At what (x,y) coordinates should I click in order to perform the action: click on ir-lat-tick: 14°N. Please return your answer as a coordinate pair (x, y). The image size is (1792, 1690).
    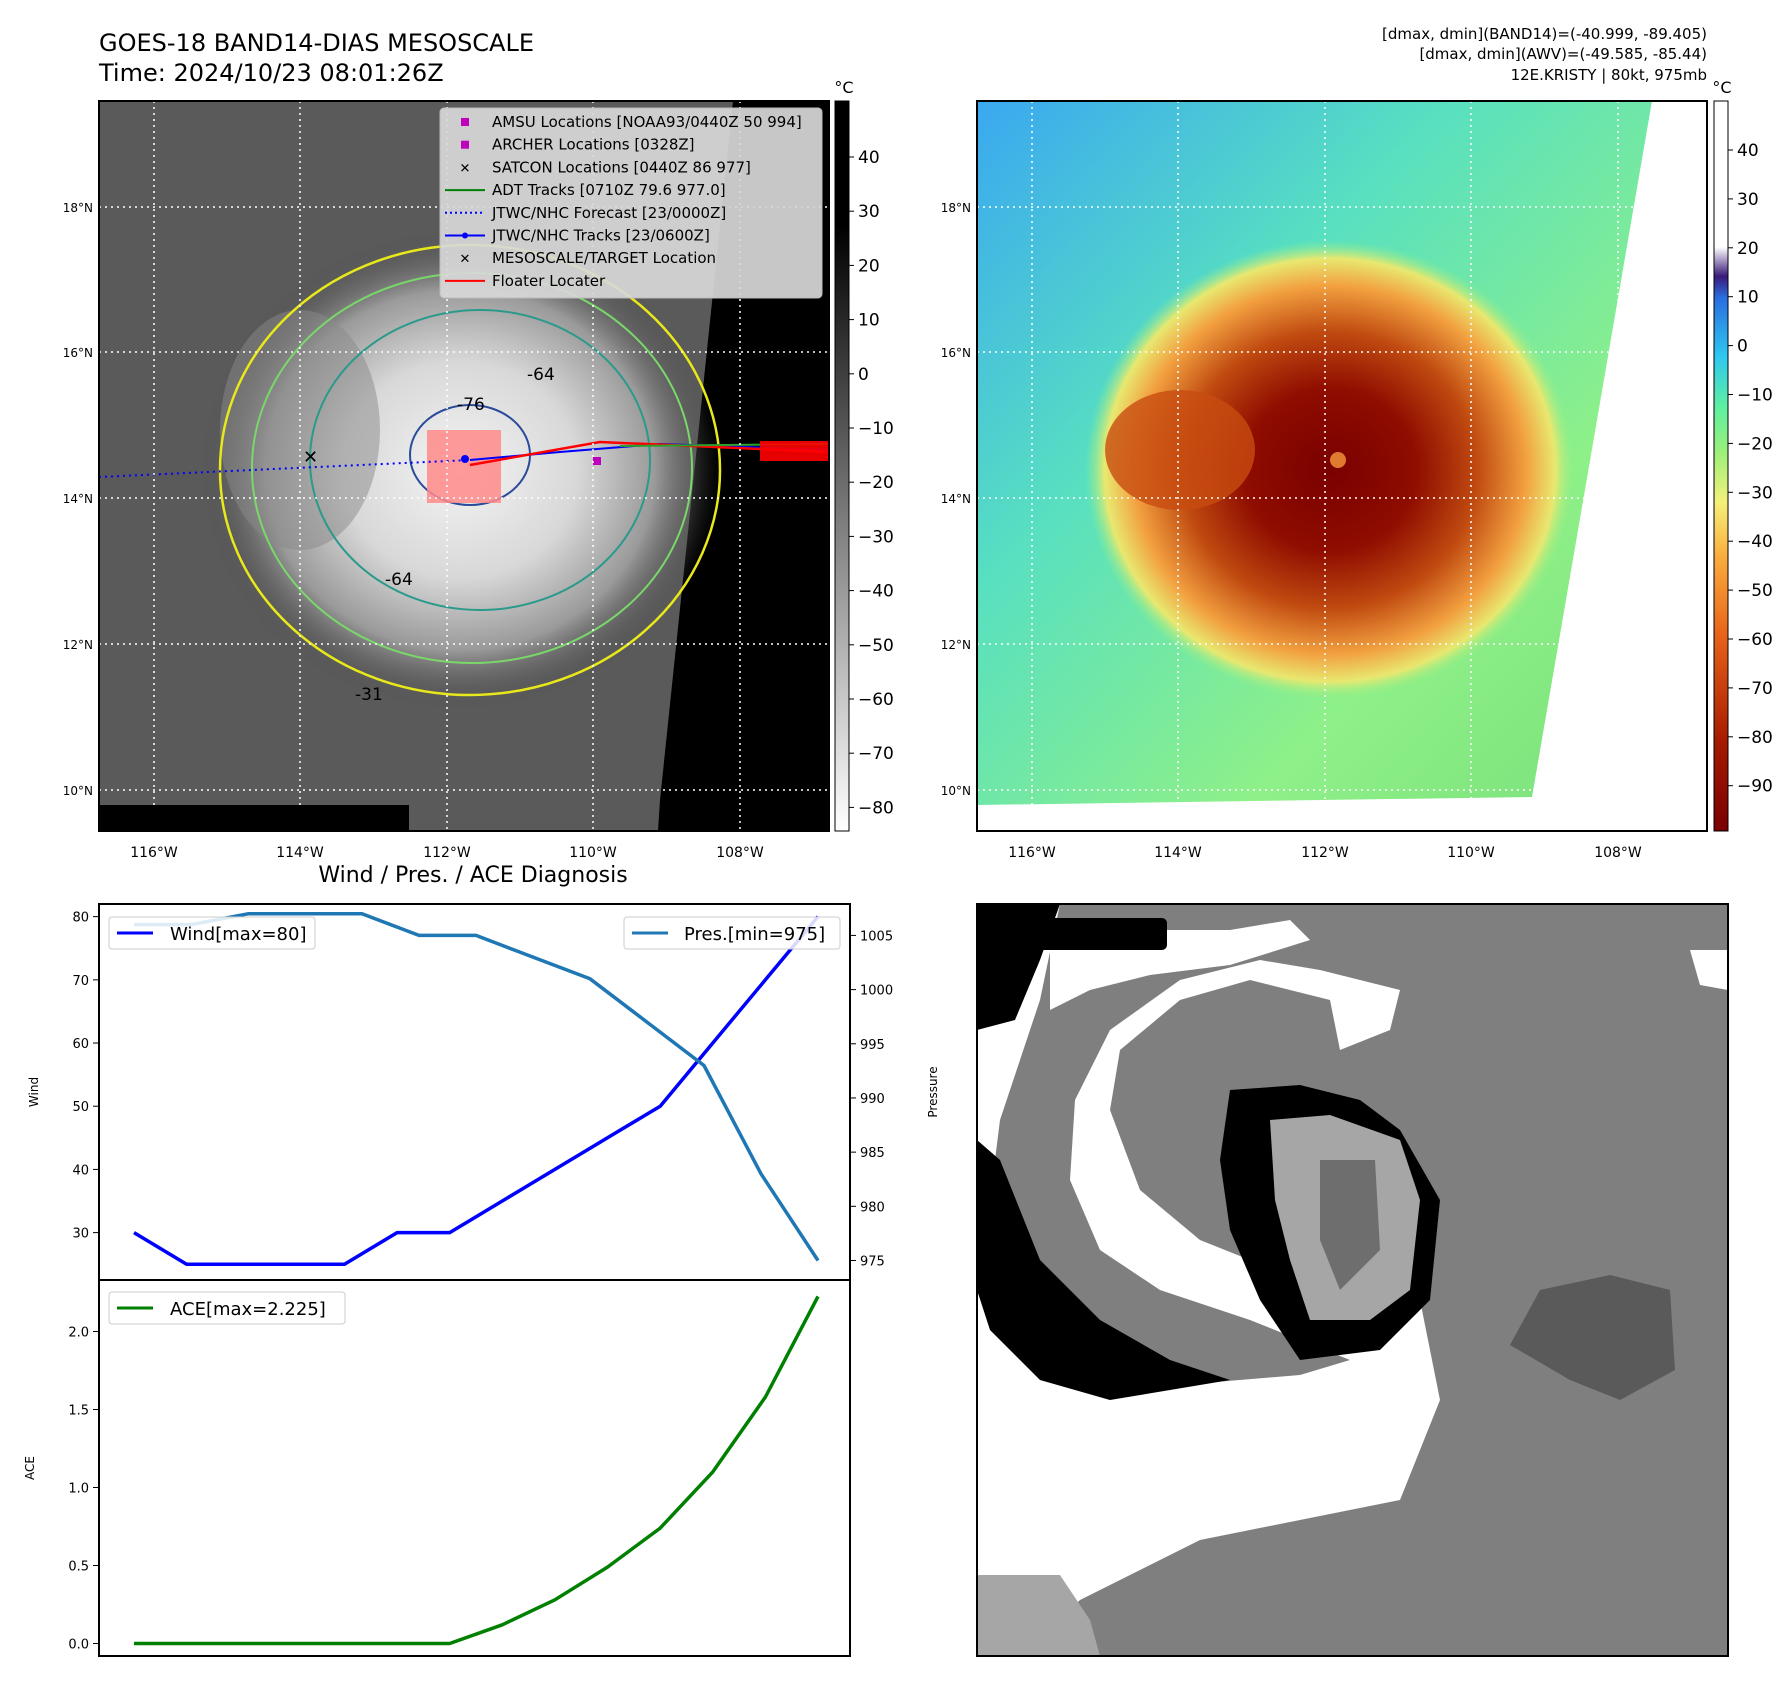
    Looking at the image, I should click on (78, 499).